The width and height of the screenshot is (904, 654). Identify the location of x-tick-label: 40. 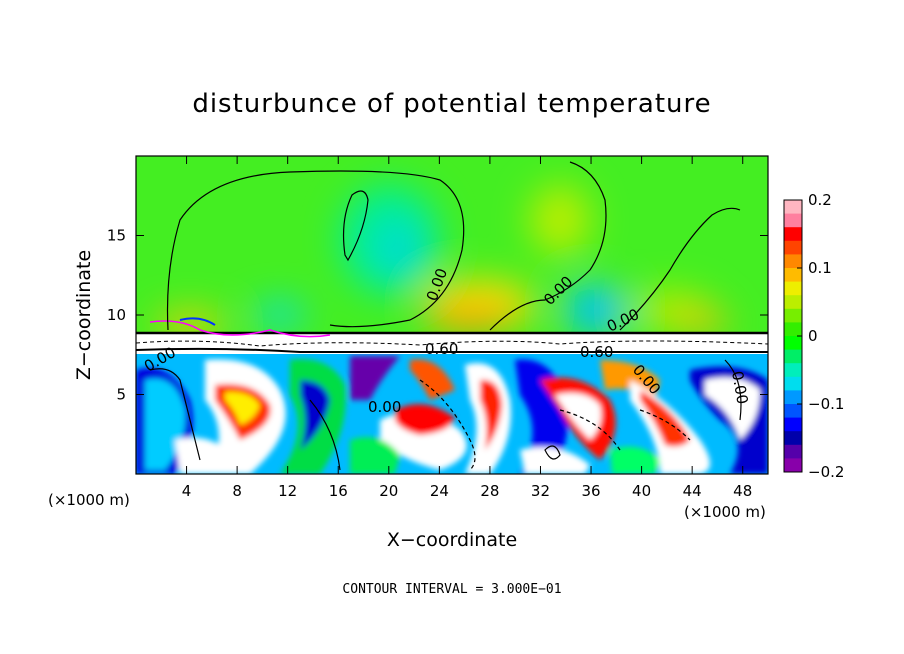
(641, 491).